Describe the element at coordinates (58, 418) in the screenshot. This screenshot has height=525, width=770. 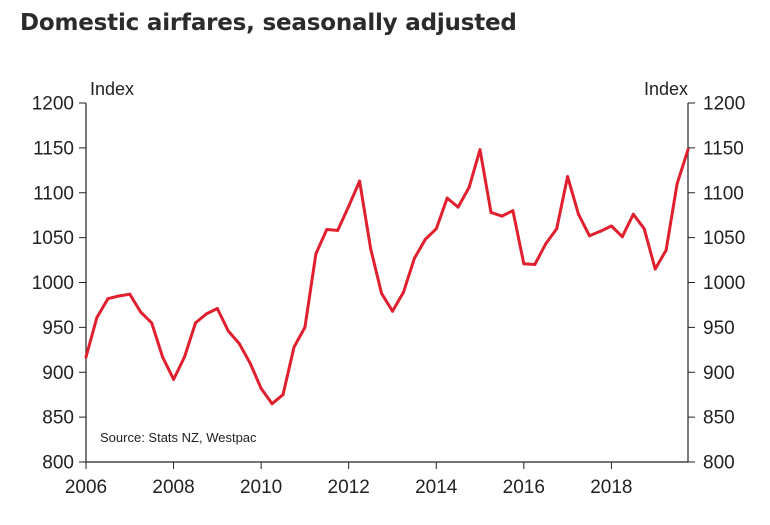
I see `y-tick-label-left: 850` at that location.